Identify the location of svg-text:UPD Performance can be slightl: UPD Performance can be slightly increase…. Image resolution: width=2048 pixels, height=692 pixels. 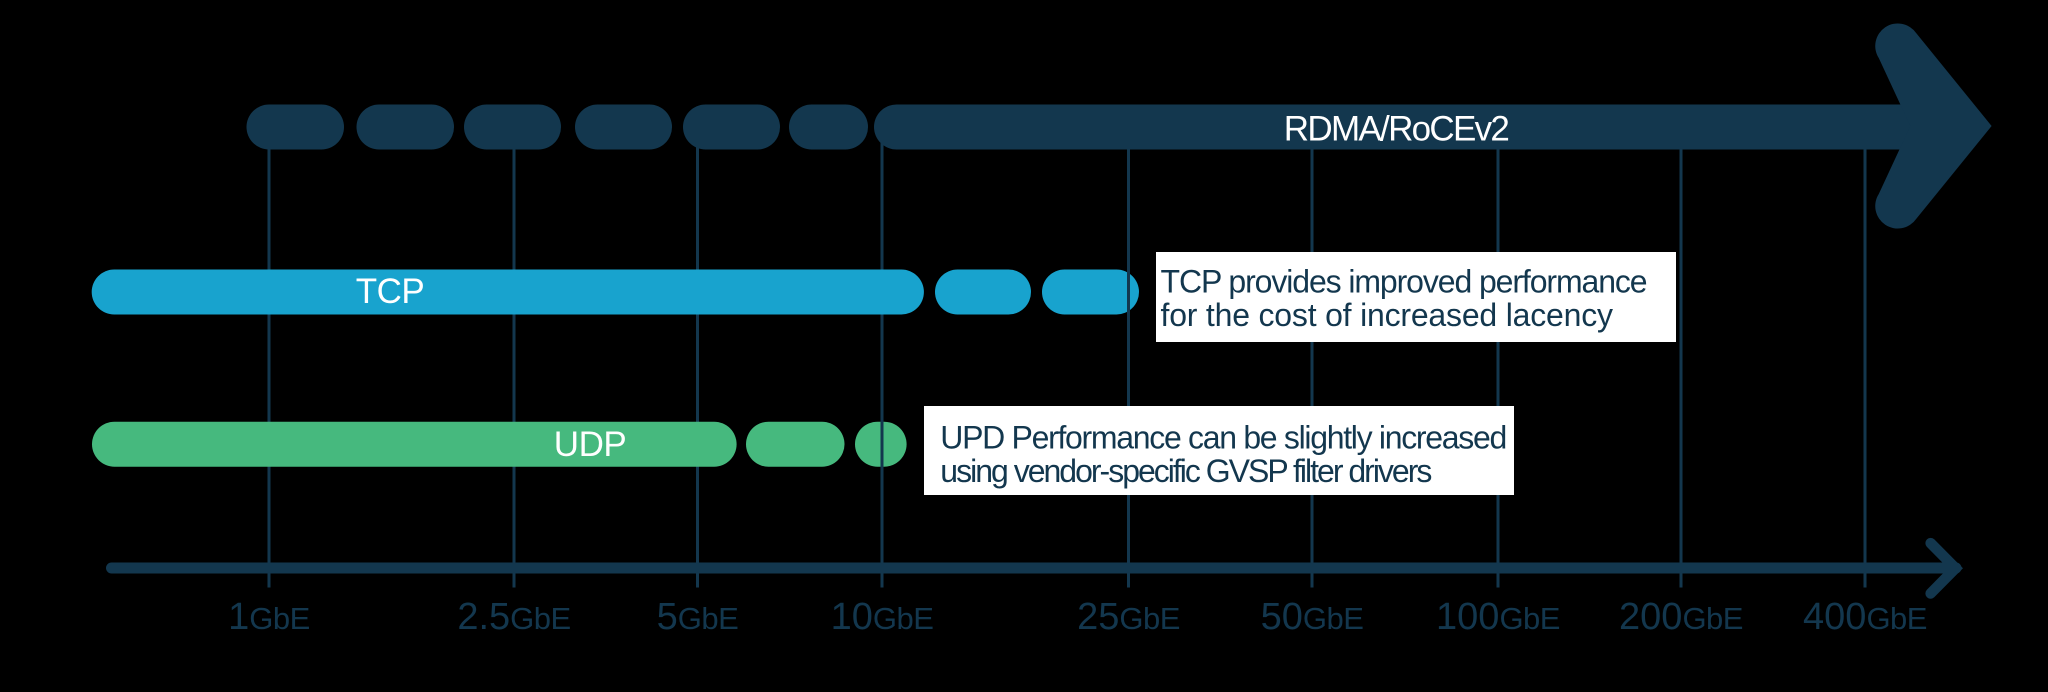
(1223, 437).